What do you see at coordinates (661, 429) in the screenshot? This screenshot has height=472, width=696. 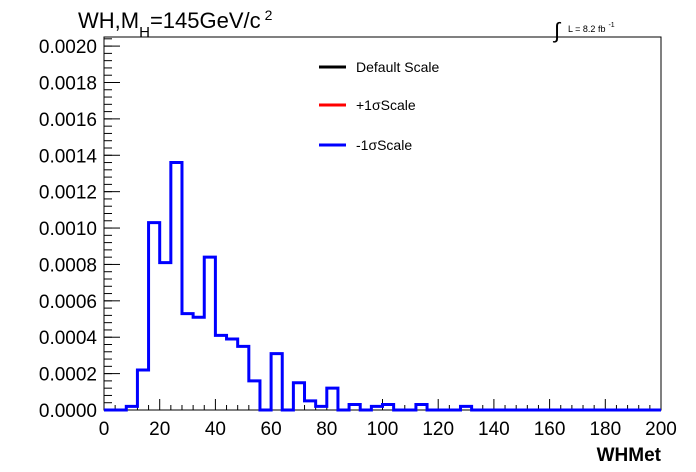 I see `x-tick-label: 200` at bounding box center [661, 429].